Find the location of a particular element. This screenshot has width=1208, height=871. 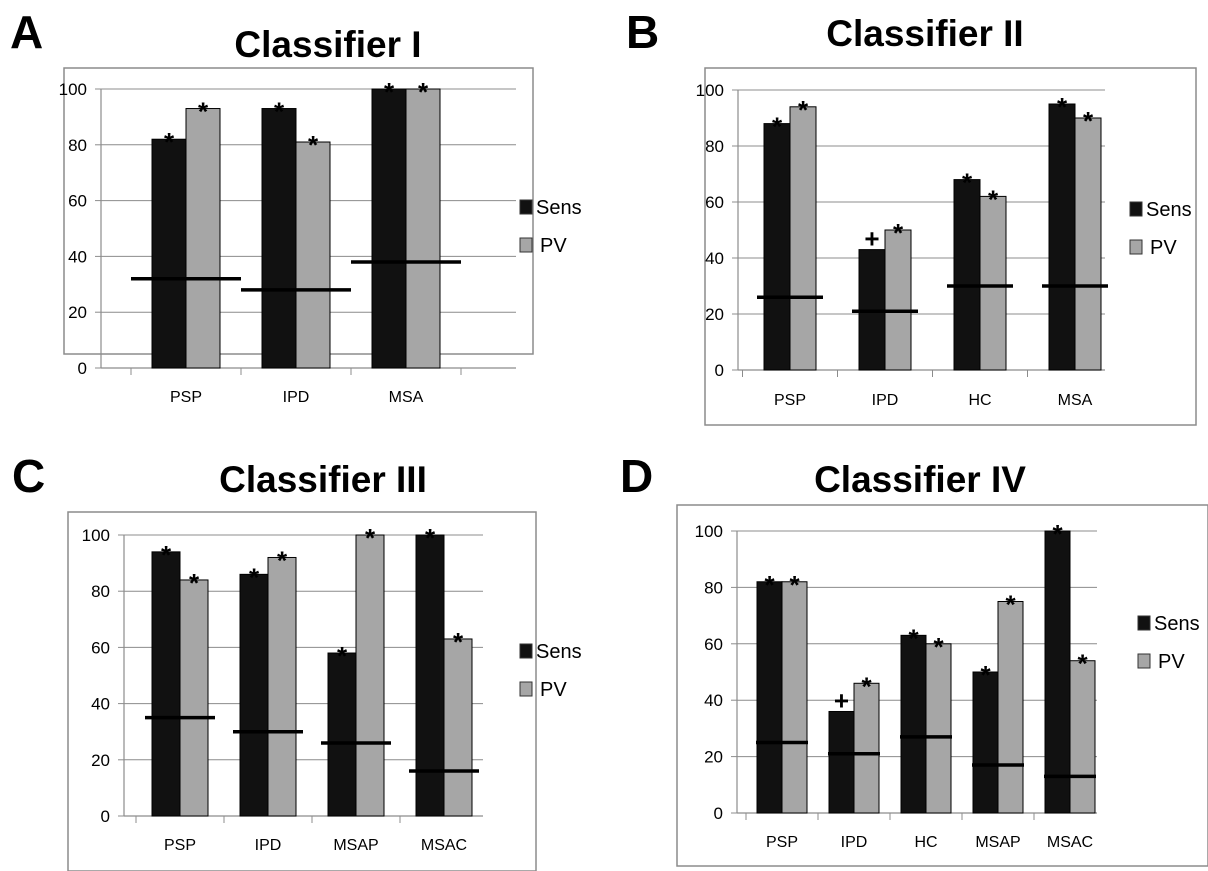

bar-sens-hc is located at coordinates (967, 275).